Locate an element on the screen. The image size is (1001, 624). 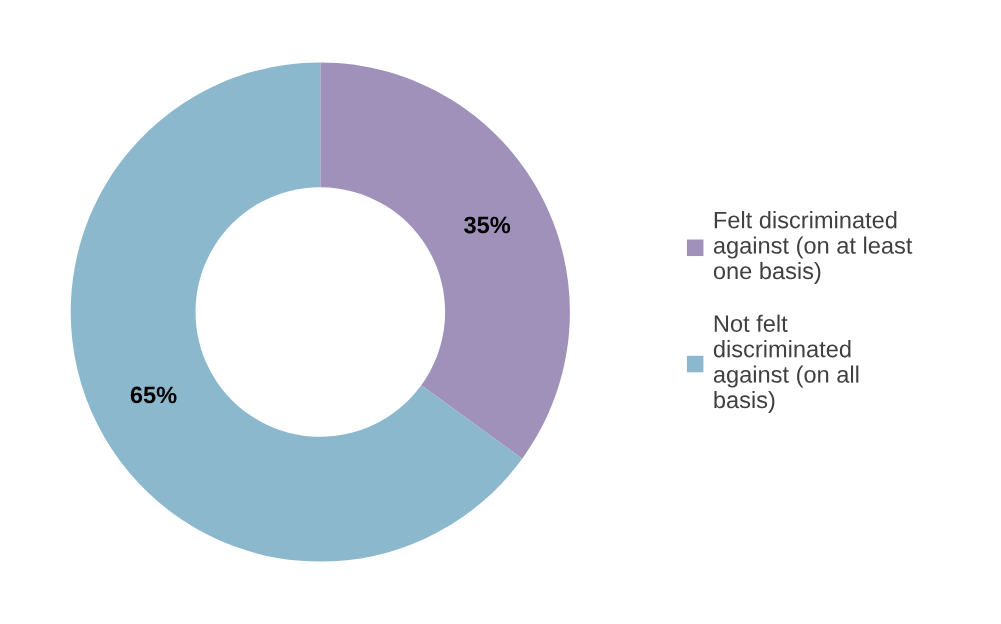
data-label: 65% is located at coordinates (153, 395).